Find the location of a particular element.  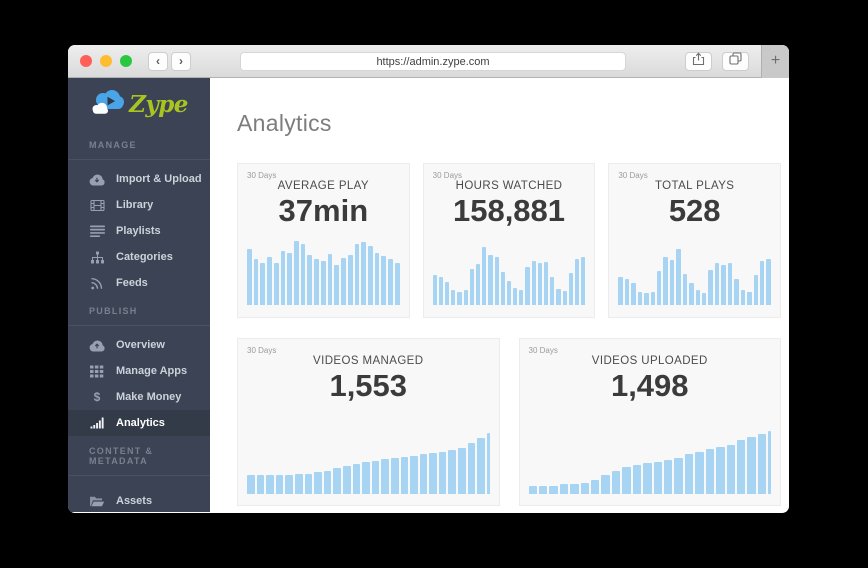

dollar-icon: $ is located at coordinates (97, 397).